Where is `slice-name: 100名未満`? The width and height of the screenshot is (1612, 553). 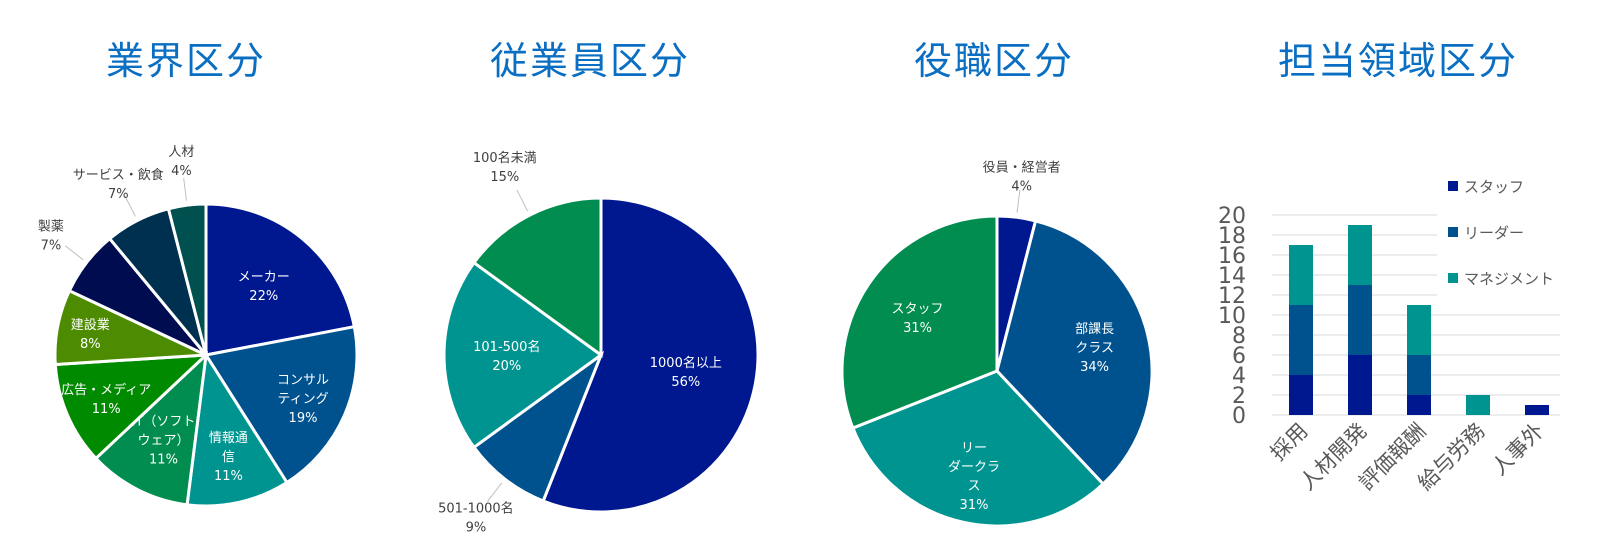
slice-name: 100名未満 is located at coordinates (505, 158).